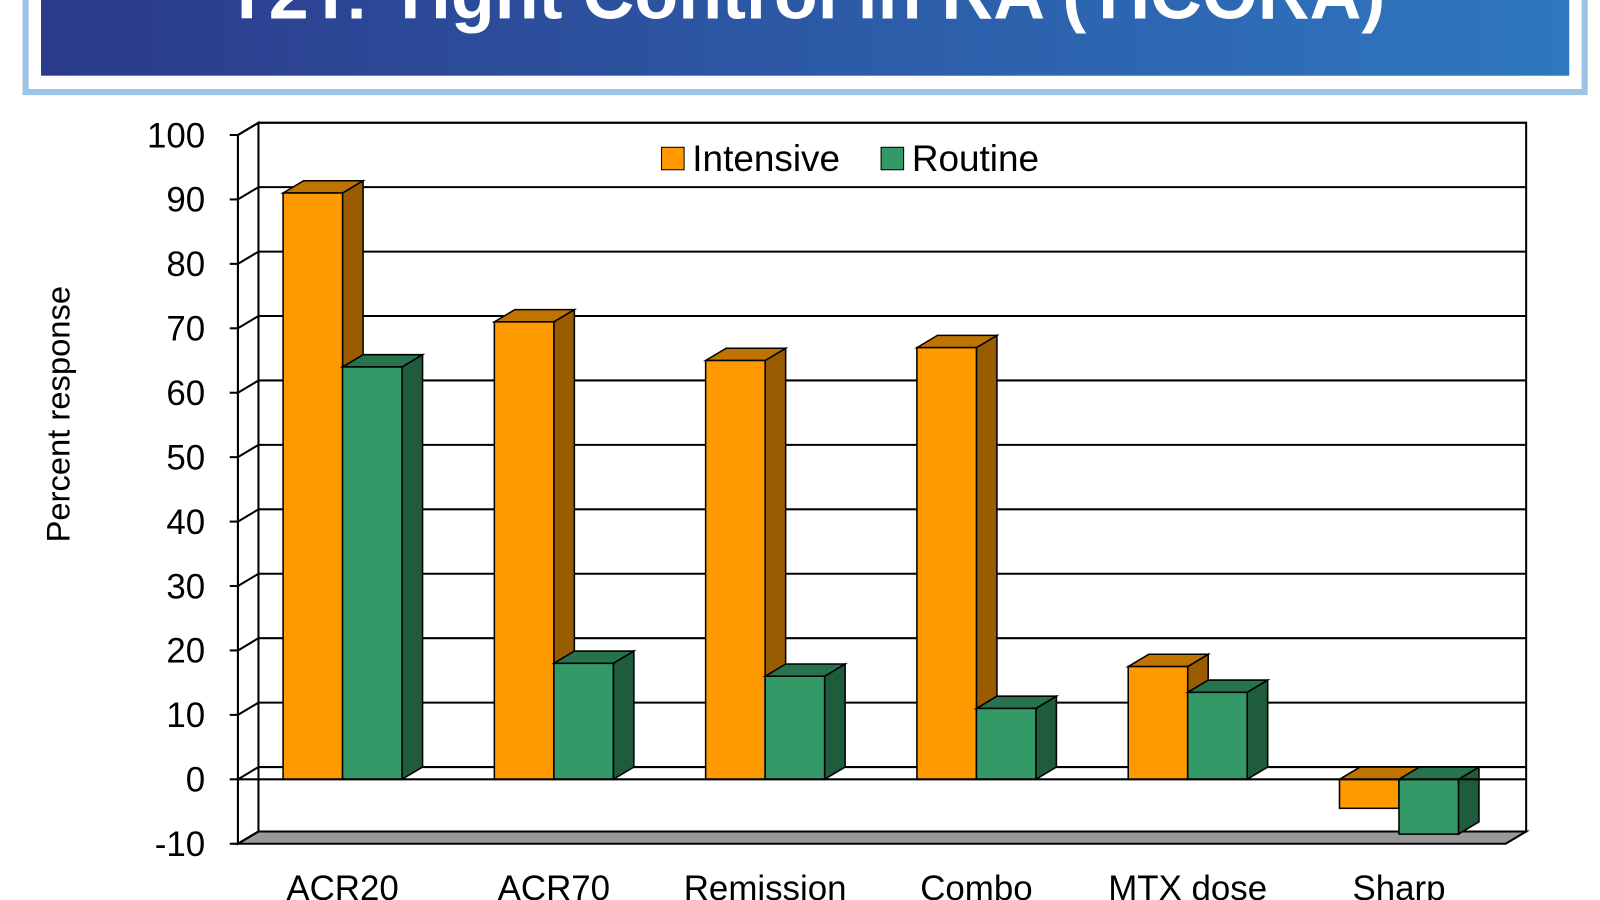  What do you see at coordinates (805, 17) in the screenshot?
I see `chart-title: T2T: Tight Control in RA (TICORA)` at bounding box center [805, 17].